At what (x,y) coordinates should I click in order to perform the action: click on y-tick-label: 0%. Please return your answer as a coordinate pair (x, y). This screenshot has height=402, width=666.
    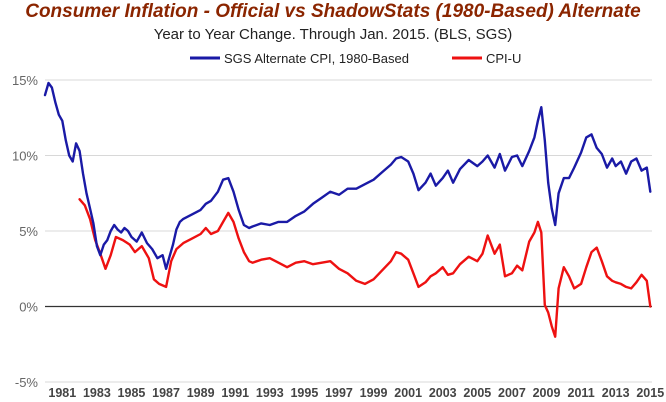
    Looking at the image, I should click on (28, 307).